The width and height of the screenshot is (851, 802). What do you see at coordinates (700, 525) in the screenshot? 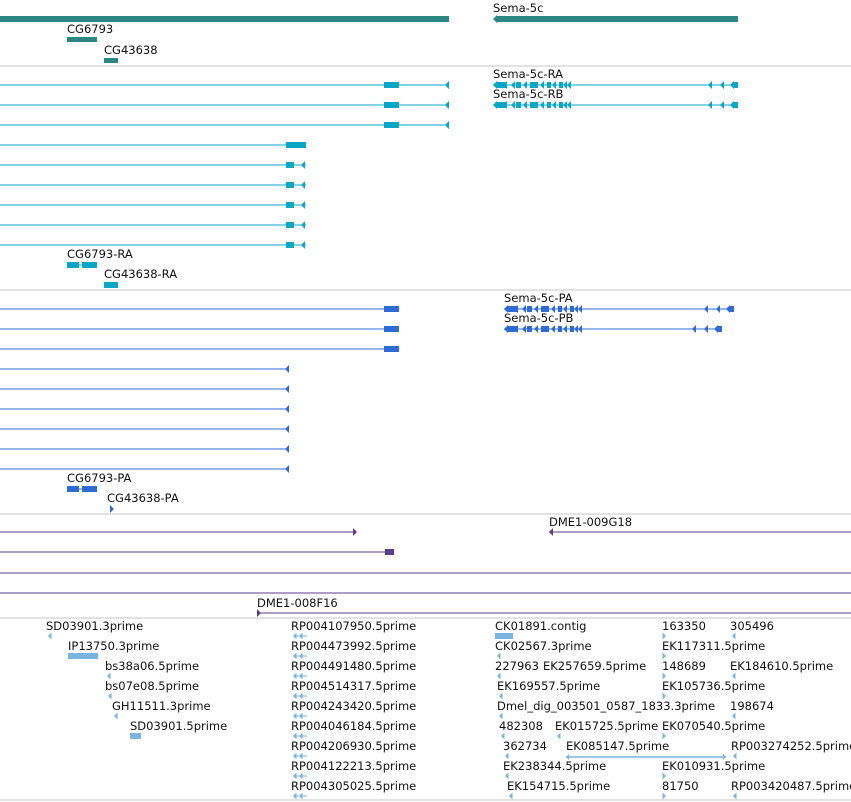
I see `bac-clone-dme1-009g18: DME1-009G18` at bounding box center [700, 525].